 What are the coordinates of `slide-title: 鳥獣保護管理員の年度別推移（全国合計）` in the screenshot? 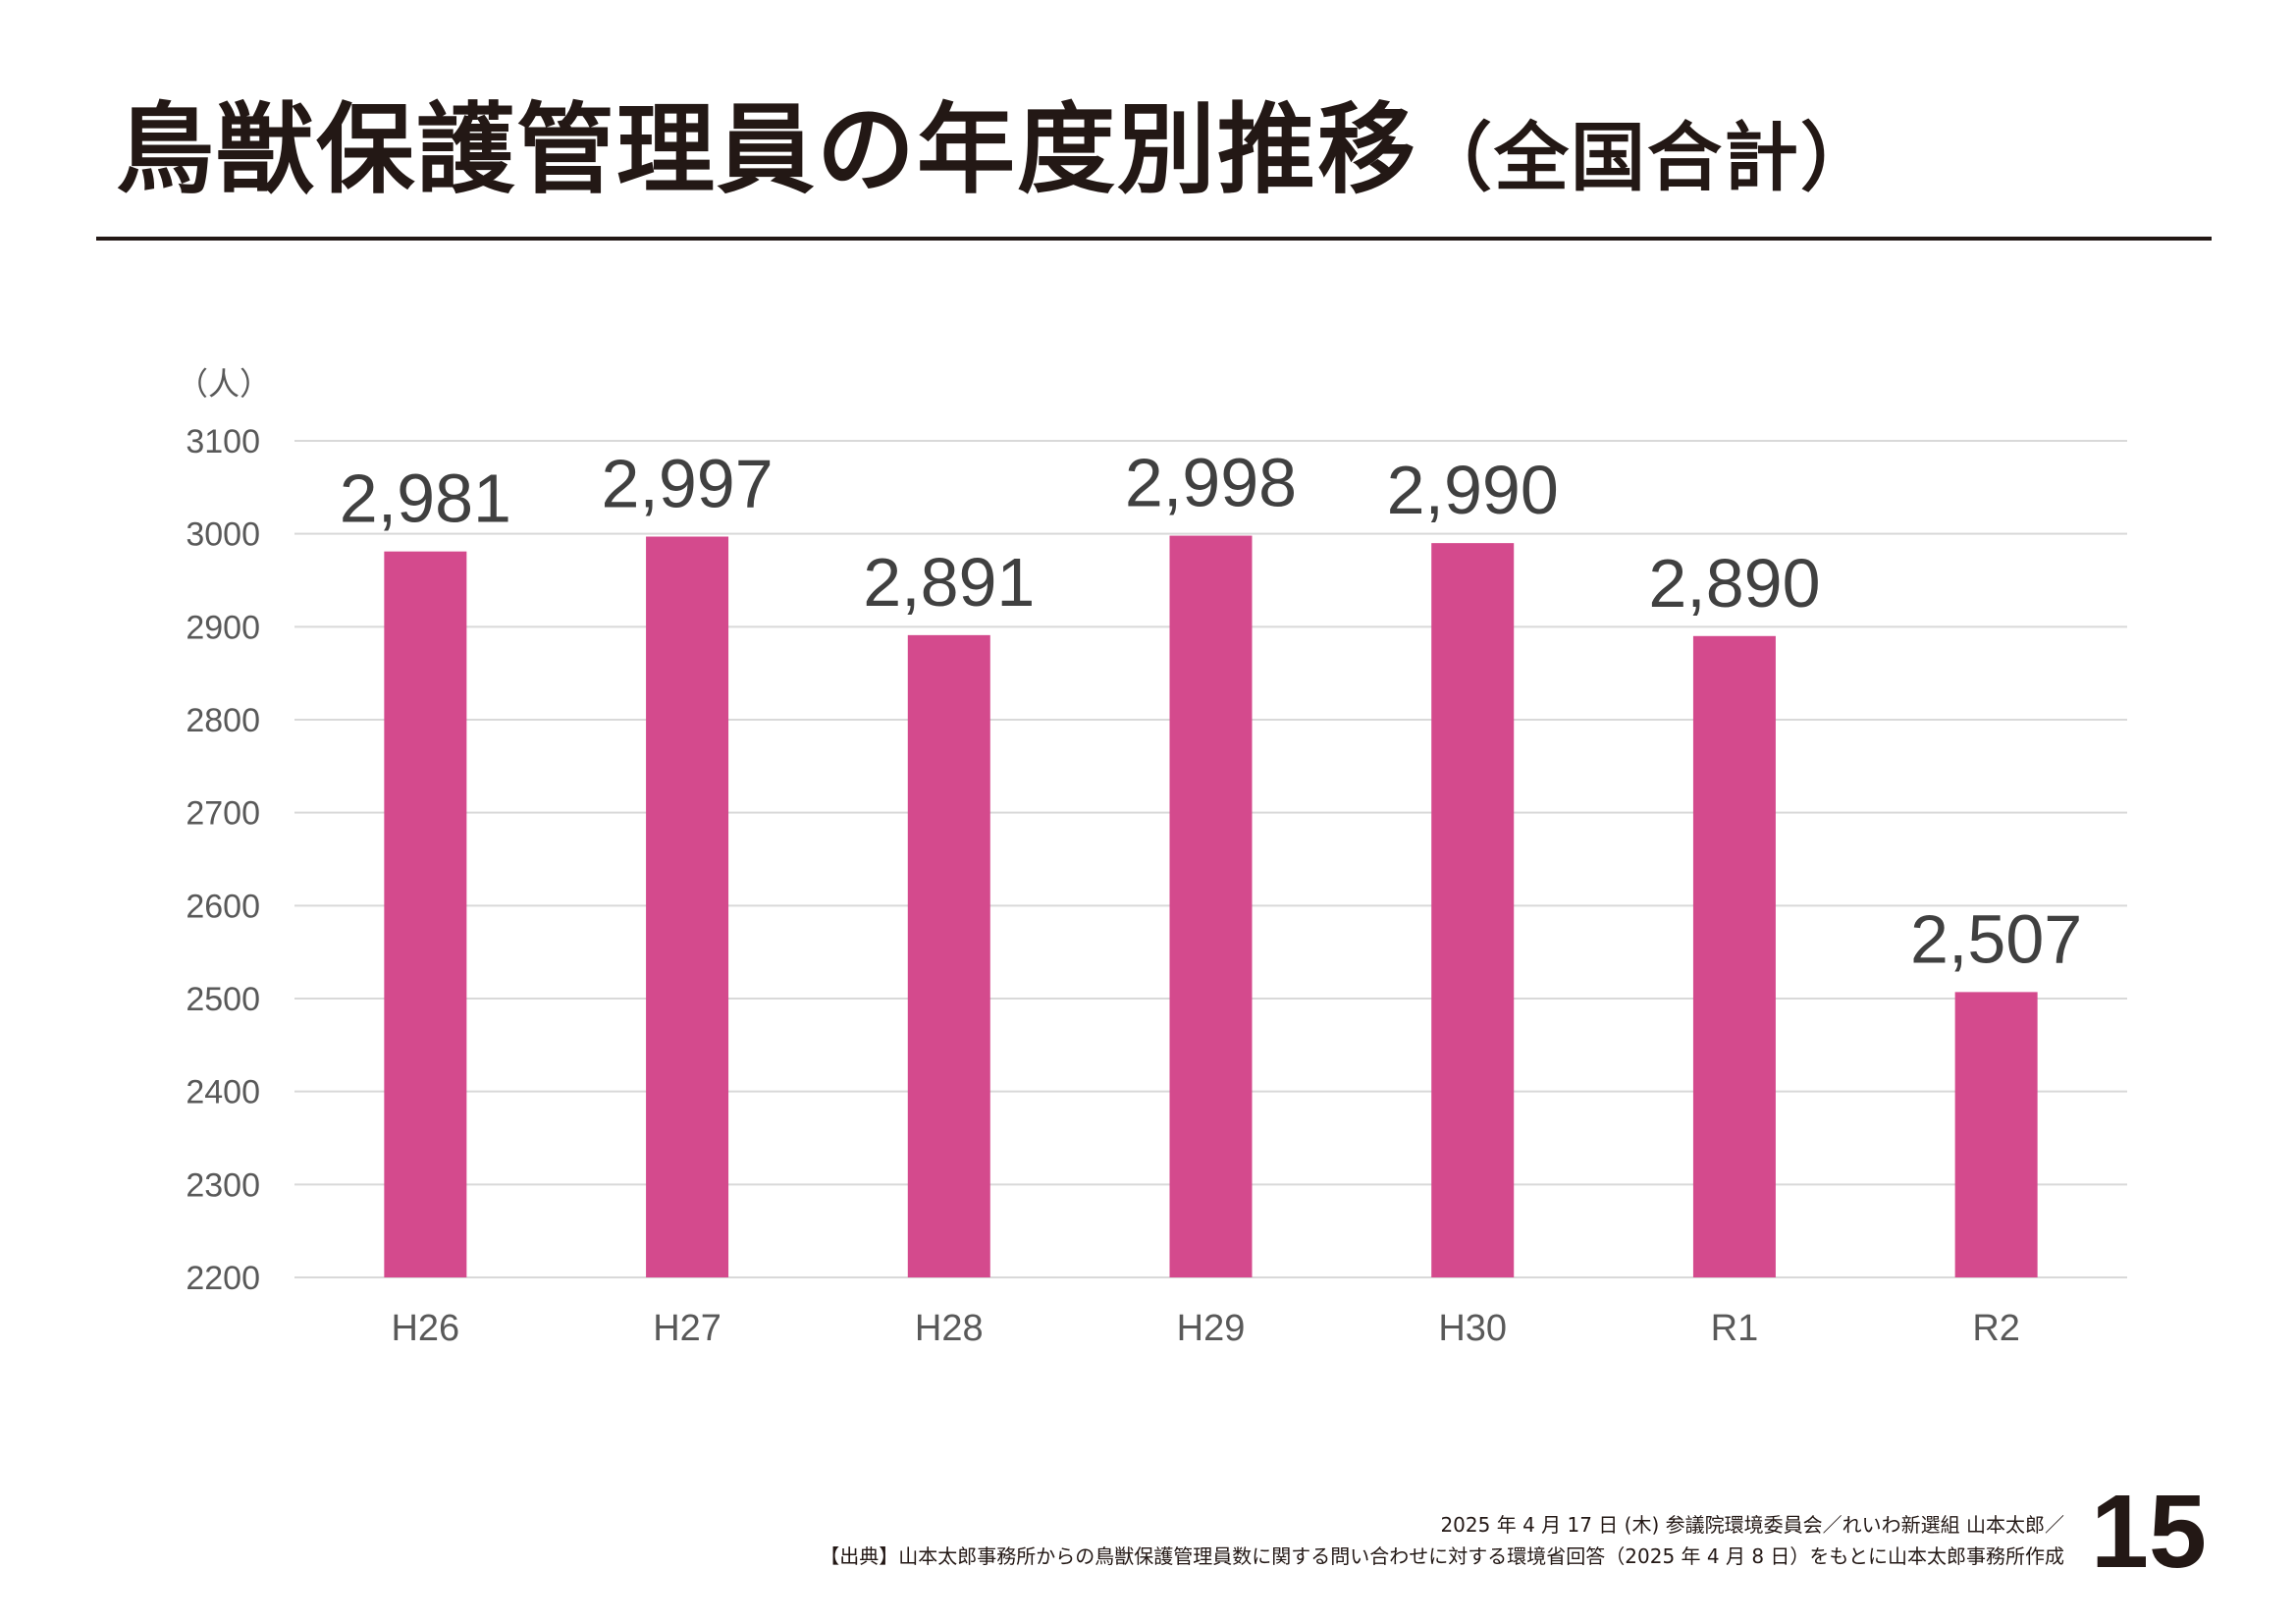 It's located at (997, 154).